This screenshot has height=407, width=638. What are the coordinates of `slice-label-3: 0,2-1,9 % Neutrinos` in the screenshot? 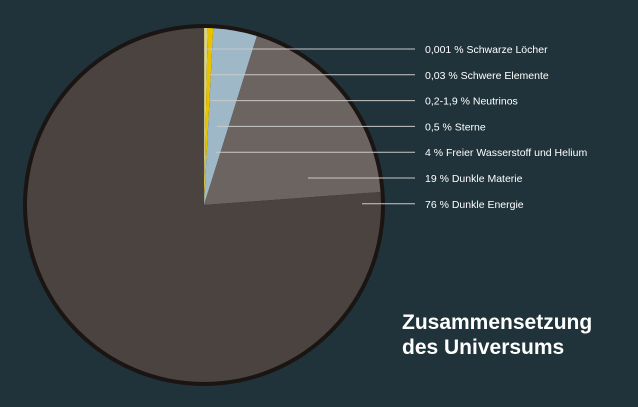 It's located at (471, 102).